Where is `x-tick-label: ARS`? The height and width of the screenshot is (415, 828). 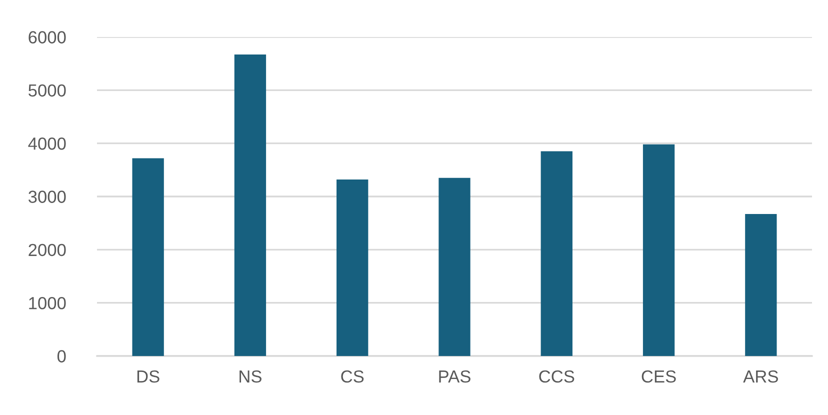
x-tick-label: ARS is located at coordinates (760, 376).